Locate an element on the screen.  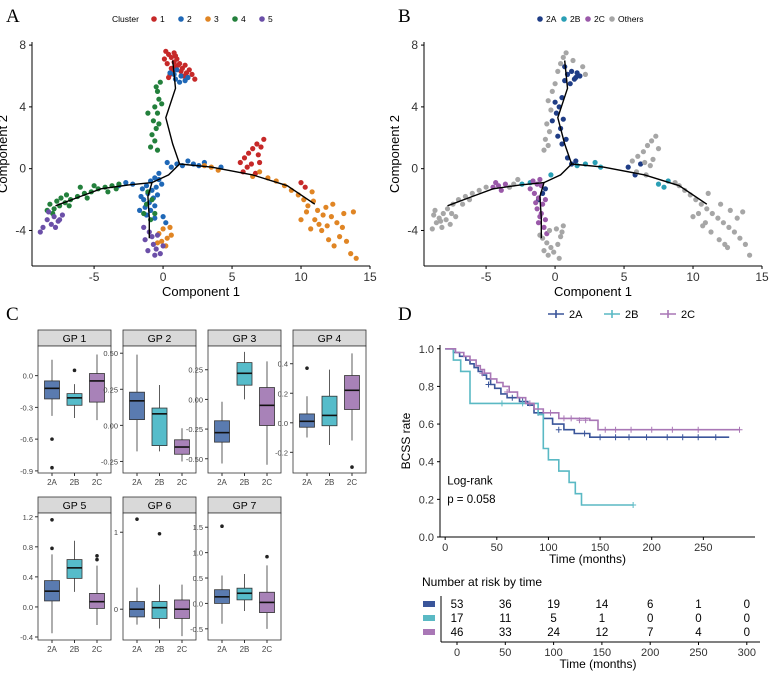
y-tick-label: 0.8 is located at coordinates (426, 387).